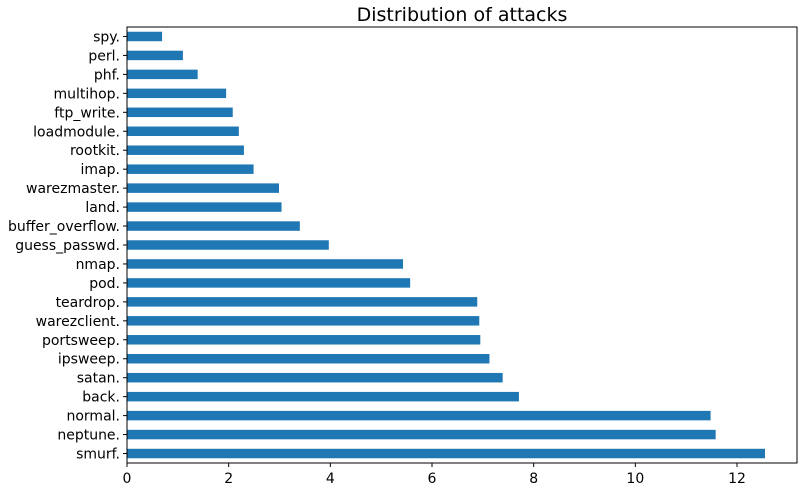  I want to click on x-tick-label: 8, so click(533, 479).